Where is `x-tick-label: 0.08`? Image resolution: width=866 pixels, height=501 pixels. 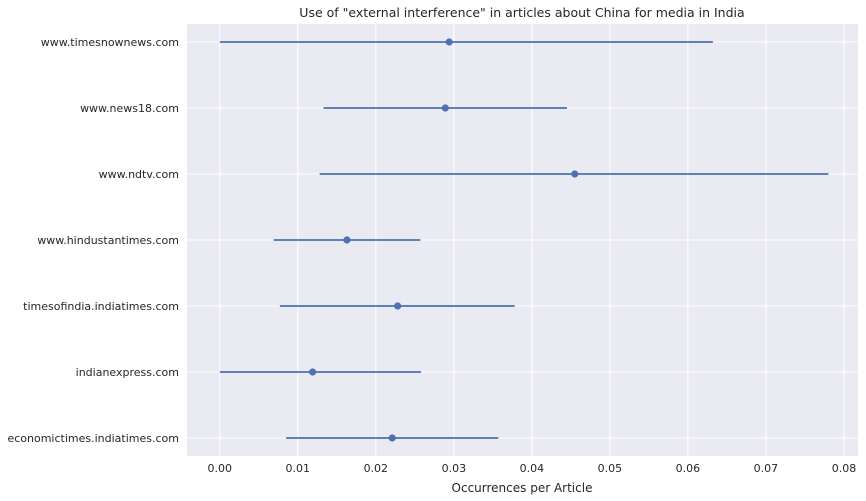
x-tick-label: 0.08 is located at coordinates (844, 468).